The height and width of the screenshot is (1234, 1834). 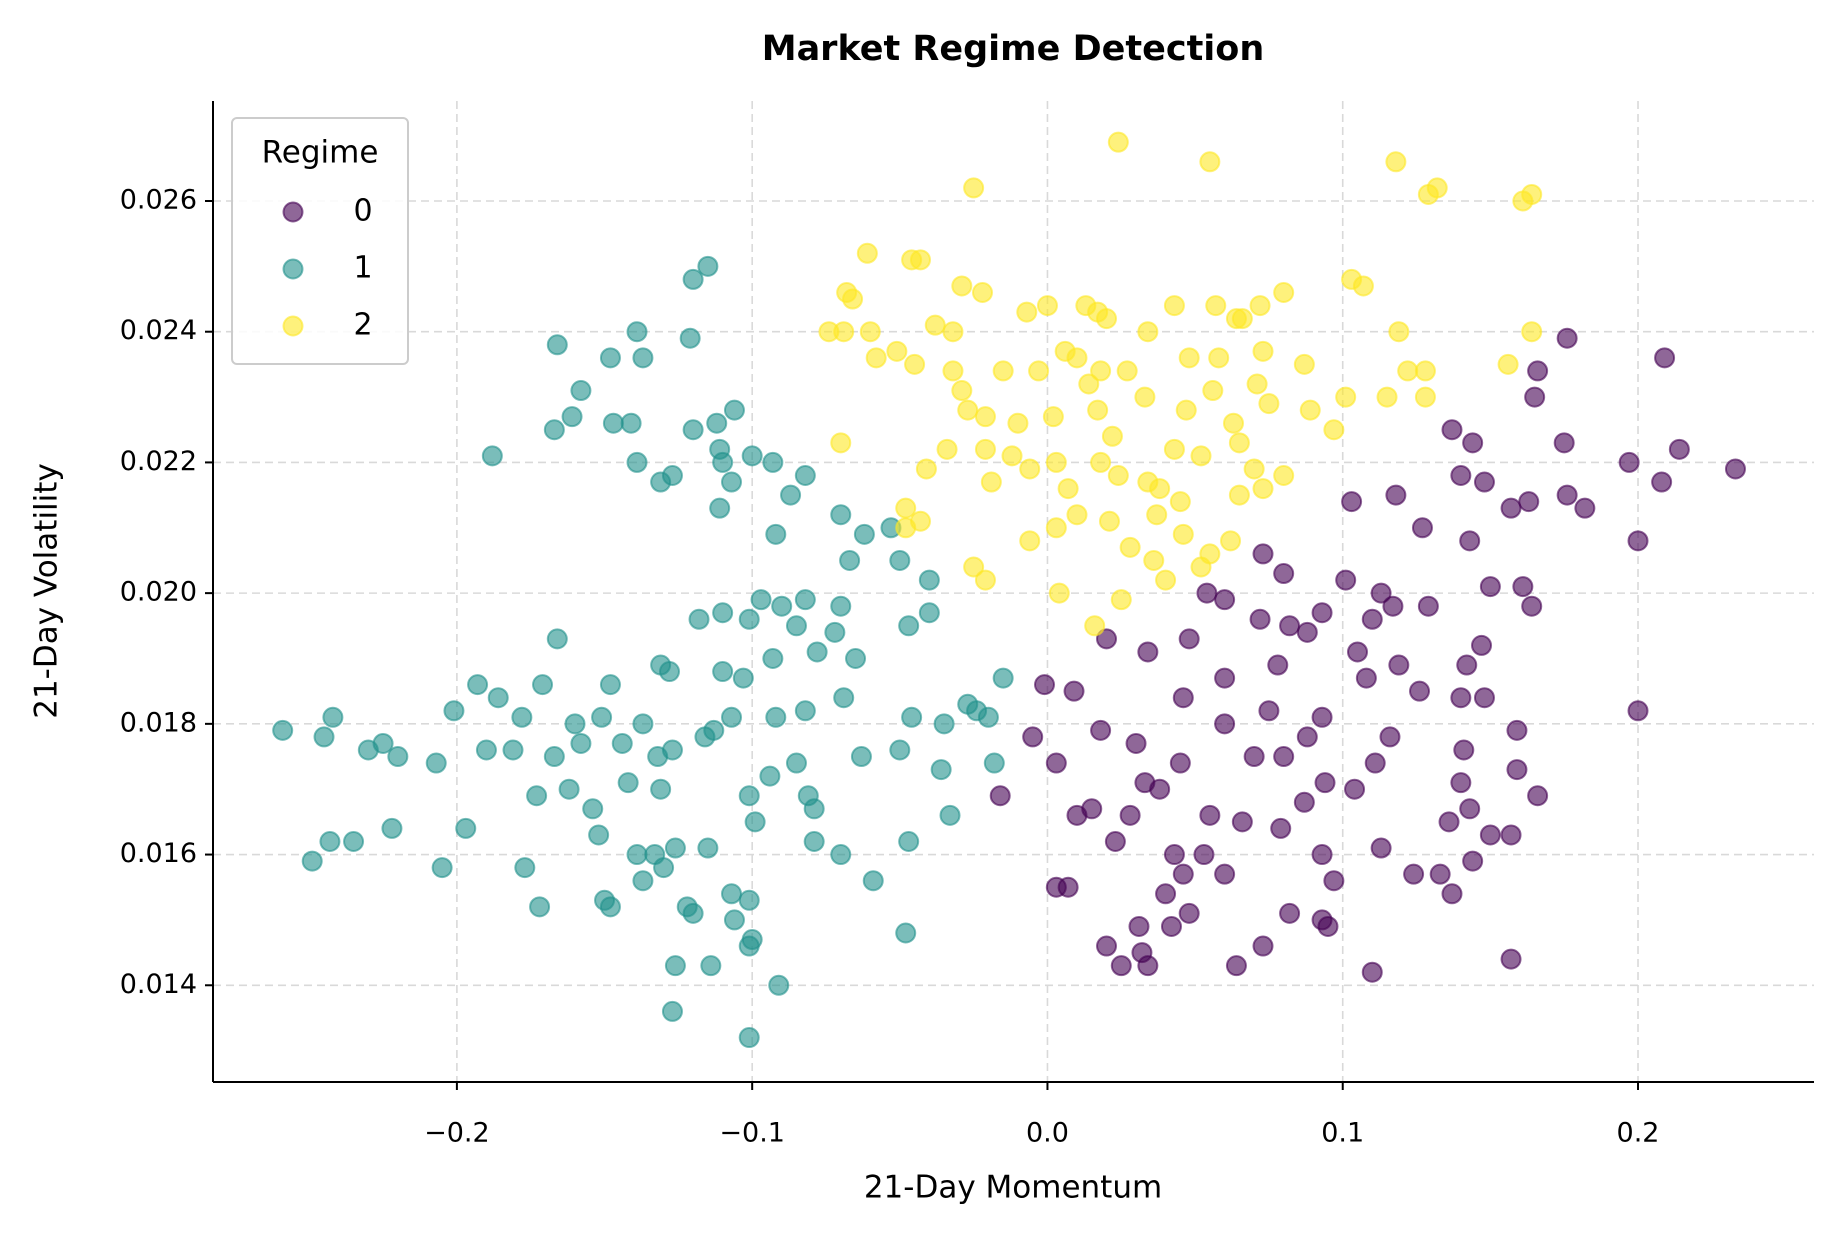 What do you see at coordinates (752, 1133) in the screenshot?
I see `x-tick-label: −0.1` at bounding box center [752, 1133].